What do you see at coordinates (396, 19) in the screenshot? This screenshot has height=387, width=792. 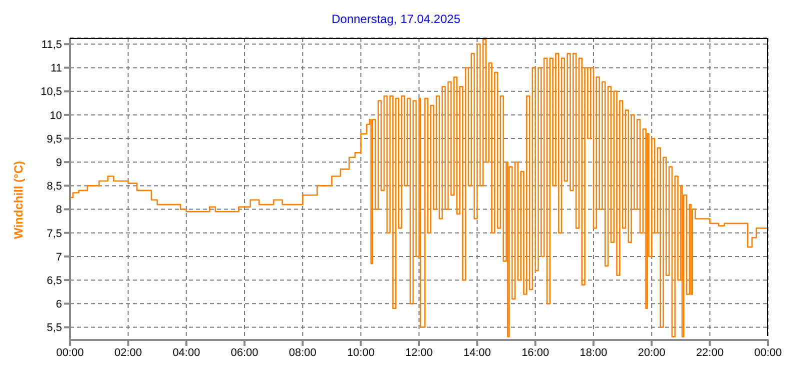 I see `chart-title: Donnerstag, 17.04.2025` at bounding box center [396, 19].